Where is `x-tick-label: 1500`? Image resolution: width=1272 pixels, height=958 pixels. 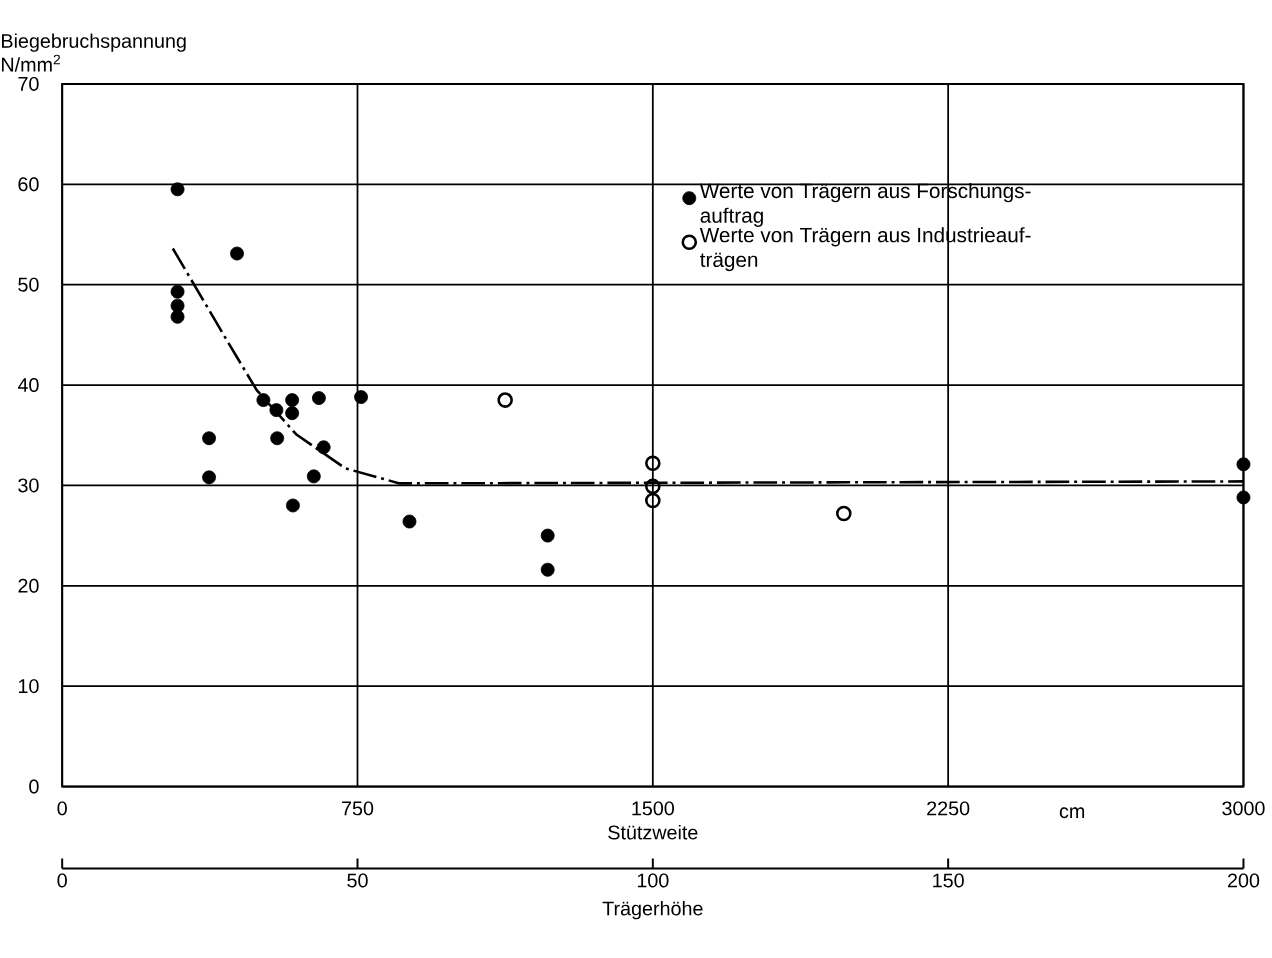
x-tick-label: 1500 is located at coordinates (653, 808).